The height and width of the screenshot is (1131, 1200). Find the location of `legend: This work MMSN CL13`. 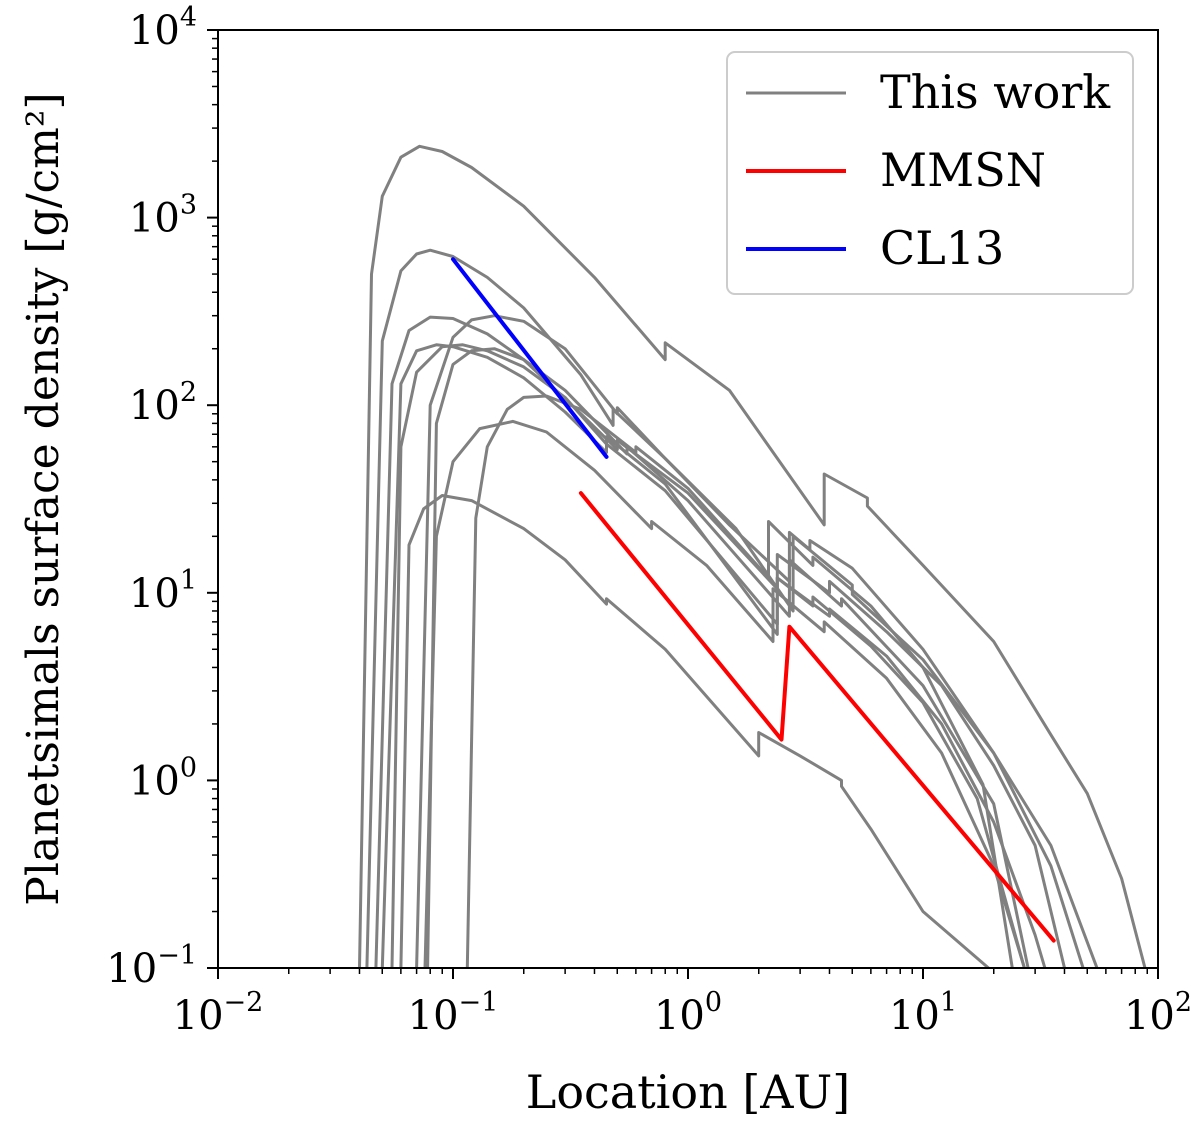

legend: This work MMSN CL13 is located at coordinates (930, 173).